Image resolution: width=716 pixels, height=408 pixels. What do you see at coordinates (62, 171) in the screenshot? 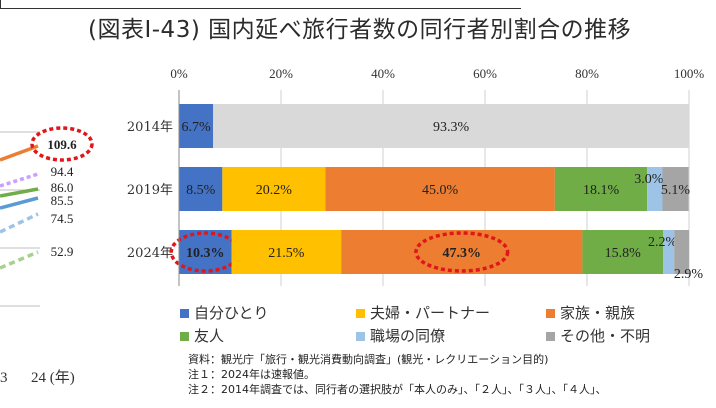
I see `left-value-label: 94.4` at bounding box center [62, 171].